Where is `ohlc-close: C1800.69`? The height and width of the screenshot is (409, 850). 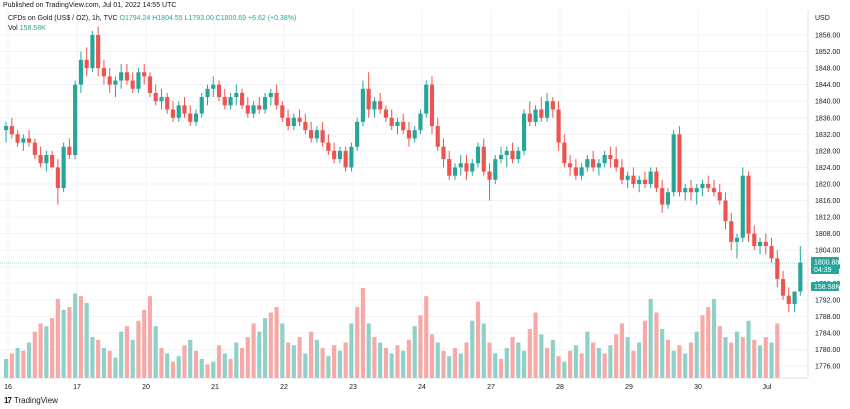 ohlc-close: C1800.69 is located at coordinates (231, 18).